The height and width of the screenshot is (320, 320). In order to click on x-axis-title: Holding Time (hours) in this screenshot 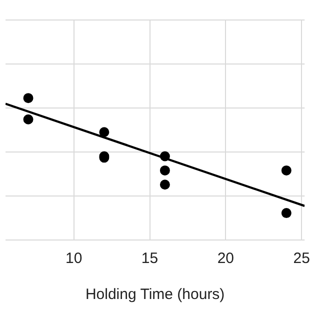, I will do `click(155, 295)`.